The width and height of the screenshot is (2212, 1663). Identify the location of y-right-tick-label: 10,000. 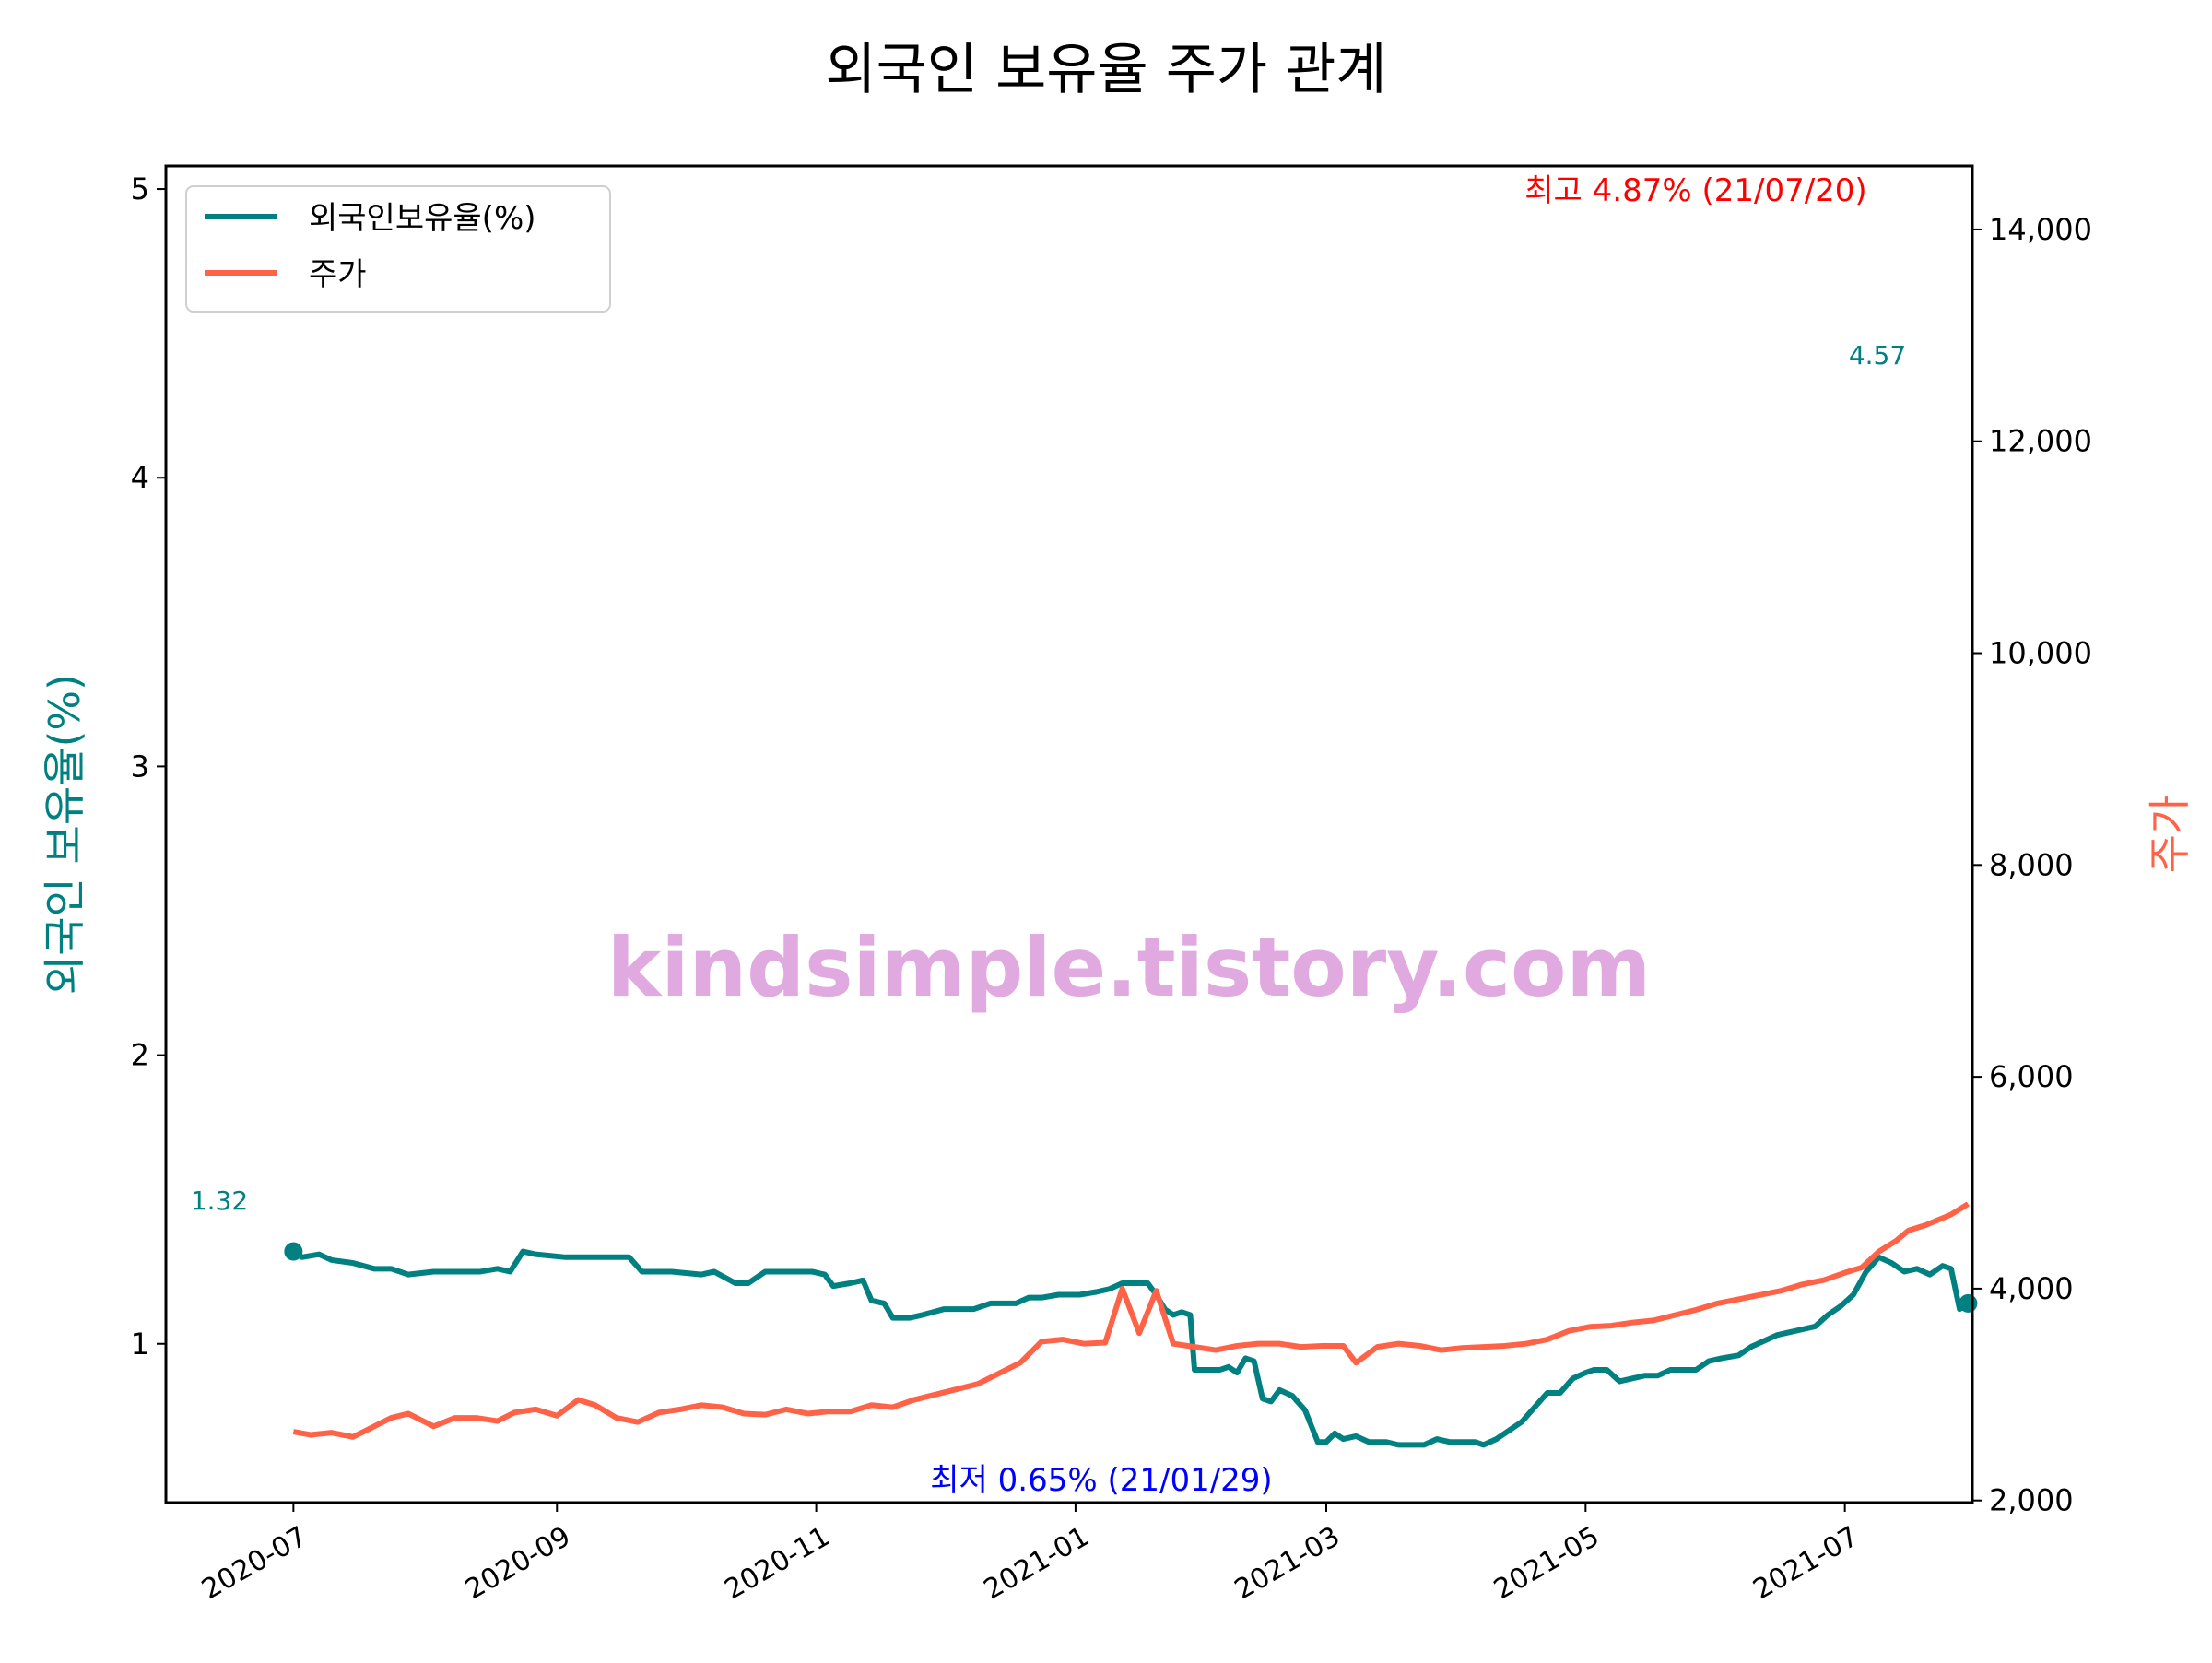
(2040, 653).